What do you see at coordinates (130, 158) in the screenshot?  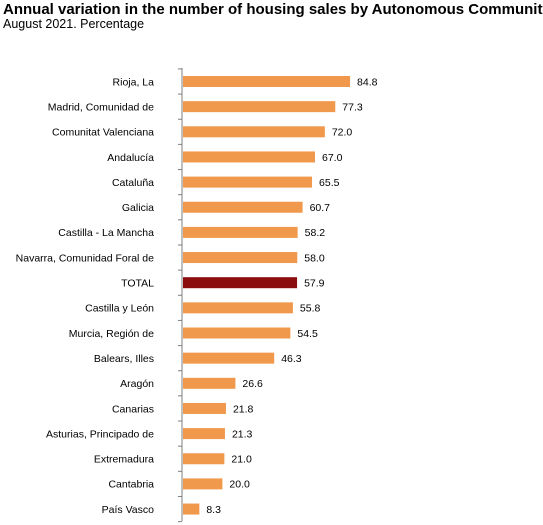 I see `category-label: Andalucía` at bounding box center [130, 158].